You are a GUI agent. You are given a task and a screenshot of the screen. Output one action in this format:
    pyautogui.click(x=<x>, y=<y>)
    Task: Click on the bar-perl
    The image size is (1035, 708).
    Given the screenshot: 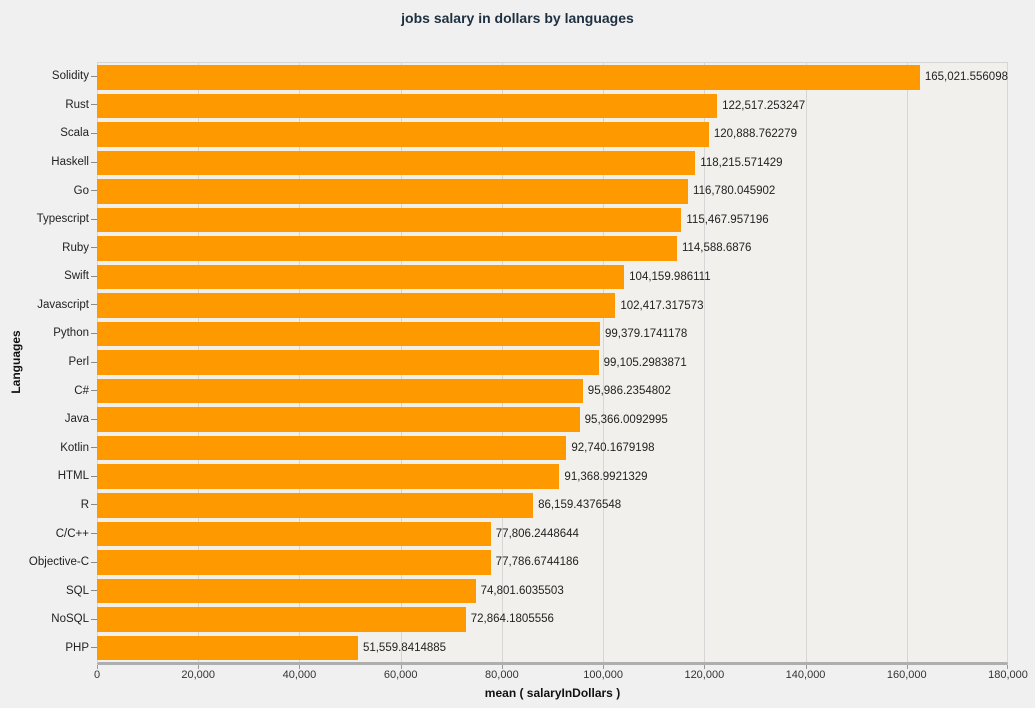 What is the action you would take?
    pyautogui.click(x=348, y=362)
    